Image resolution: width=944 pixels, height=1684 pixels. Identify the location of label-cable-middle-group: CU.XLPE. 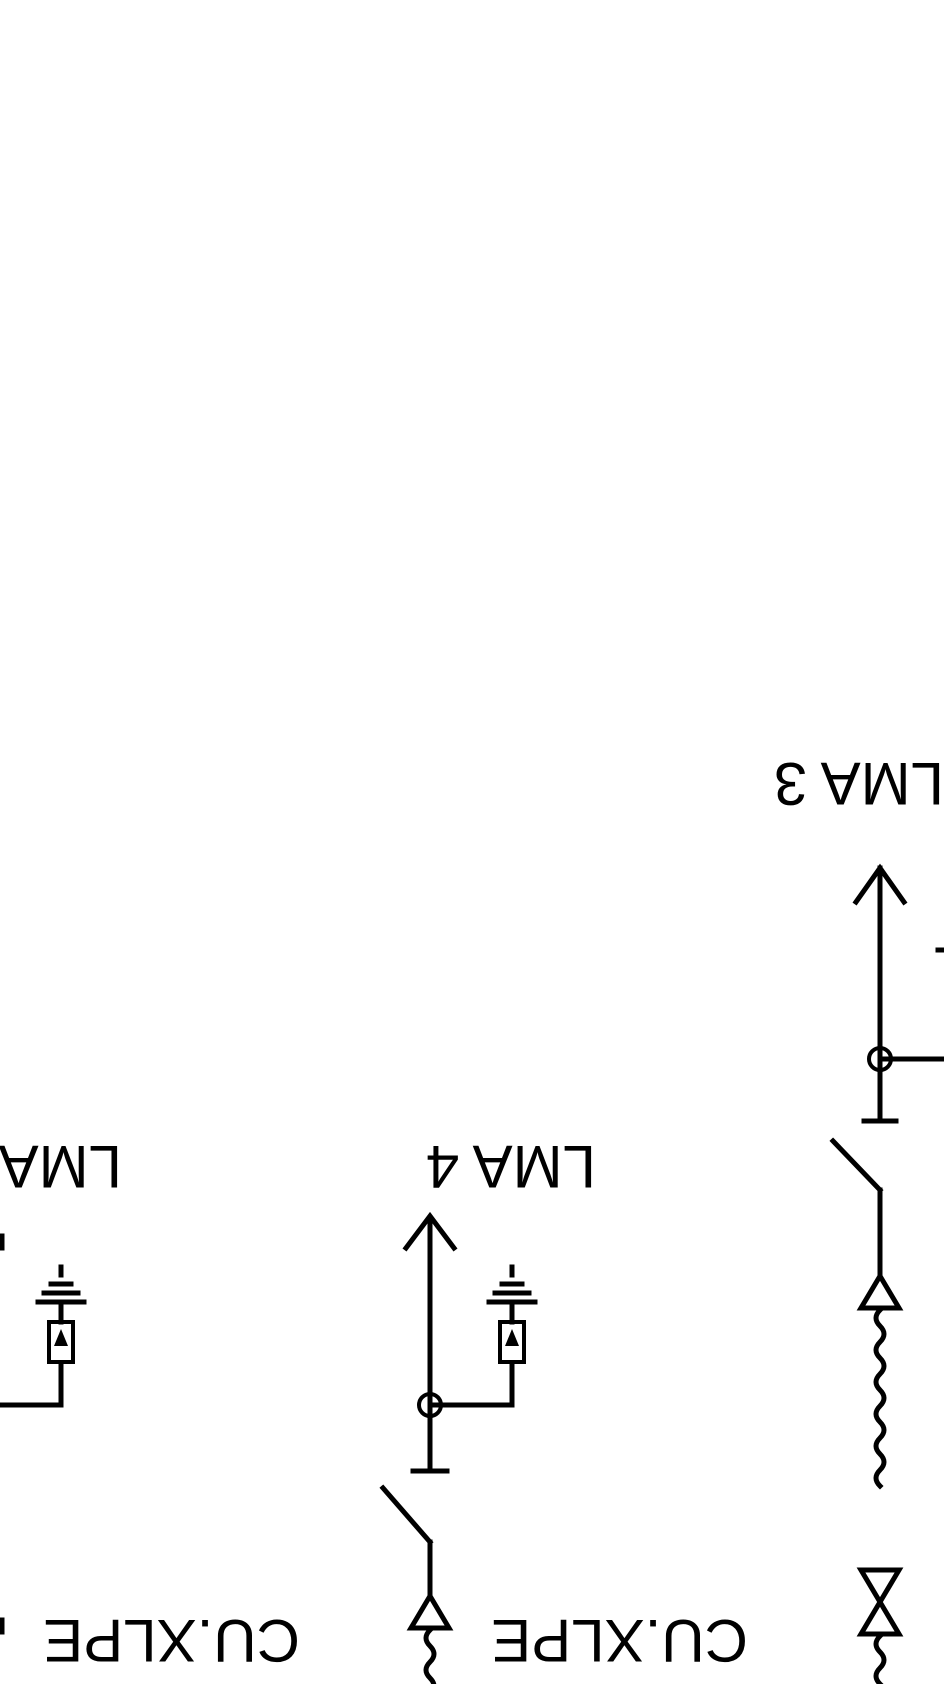
(619, 1640).